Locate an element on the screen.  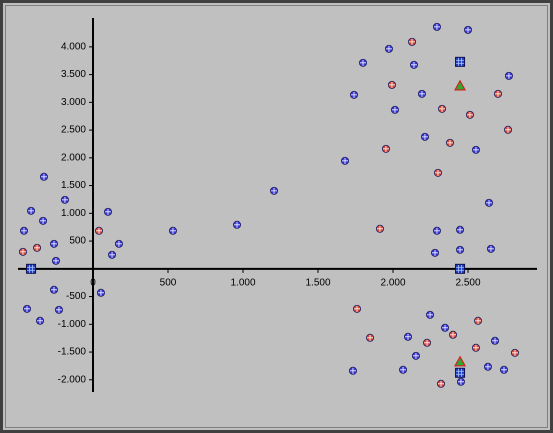
y-tick-label: 3.000 is located at coordinates (73, 102).